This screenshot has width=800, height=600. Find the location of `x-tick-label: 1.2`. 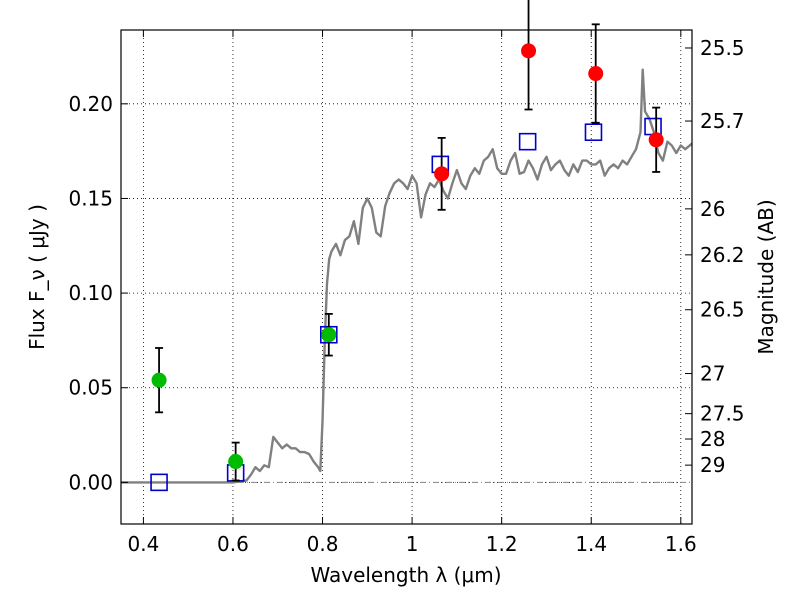

x-tick-label: 1.2 is located at coordinates (502, 544).